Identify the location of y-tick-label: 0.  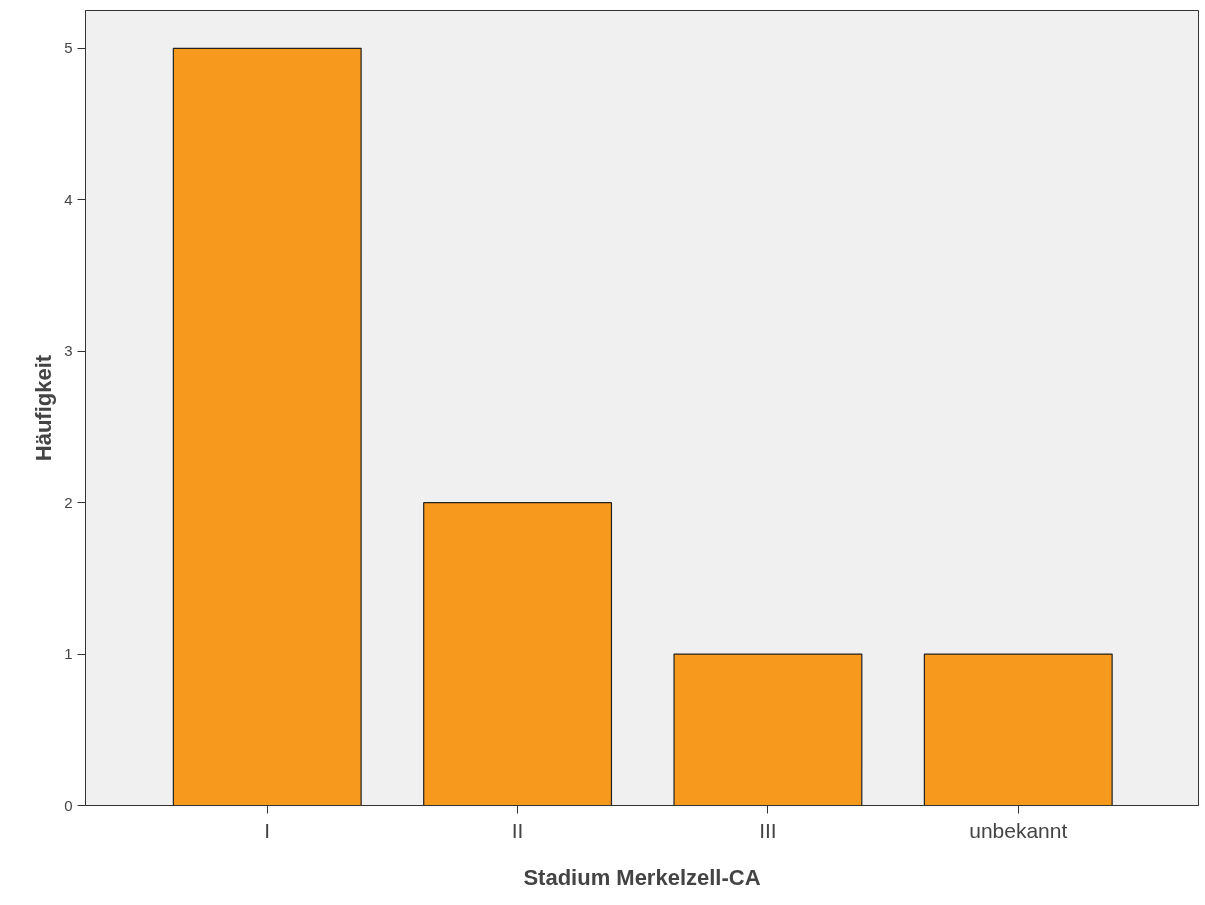
(68, 805).